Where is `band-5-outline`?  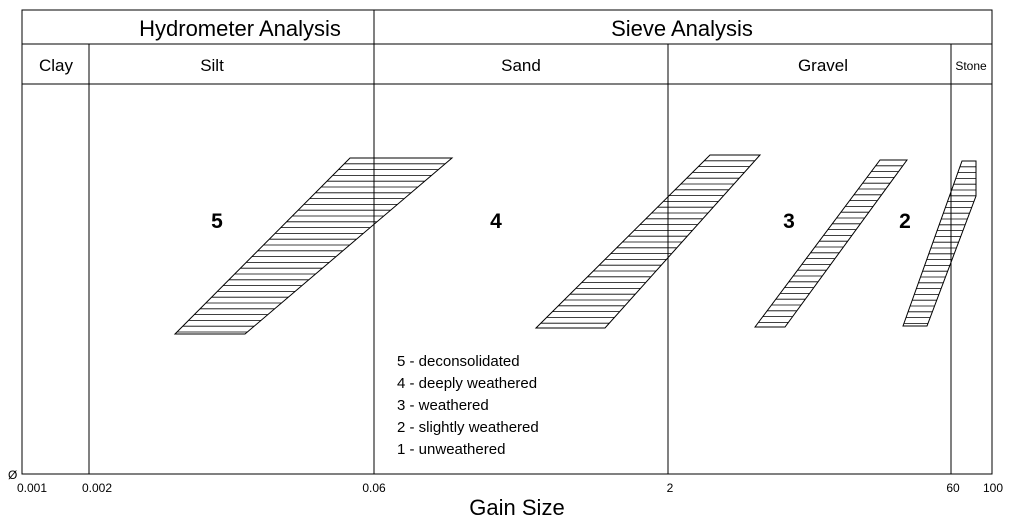 band-5-outline is located at coordinates (313, 246).